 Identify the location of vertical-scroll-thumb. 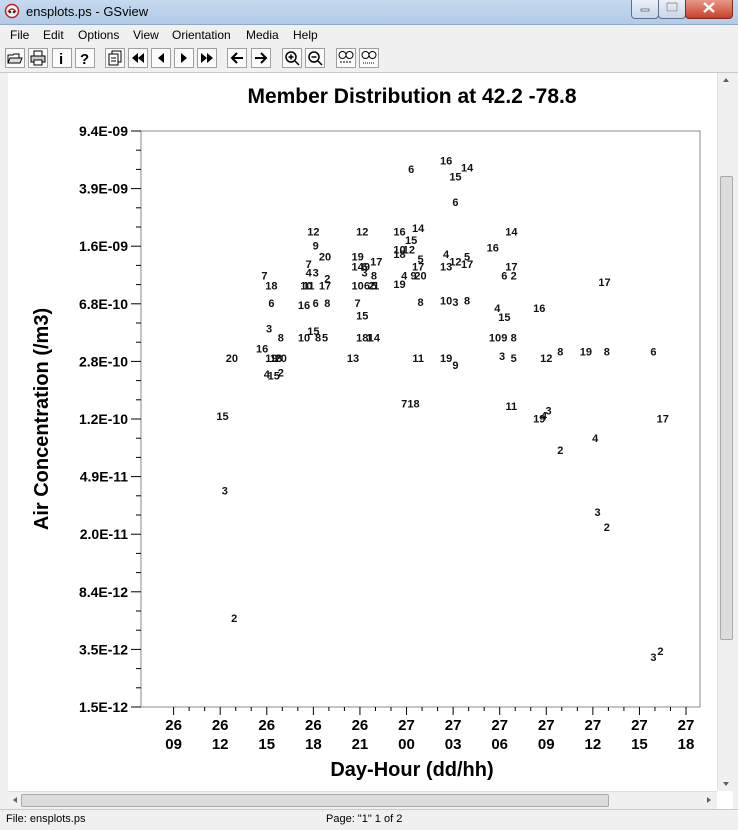
(726, 408).